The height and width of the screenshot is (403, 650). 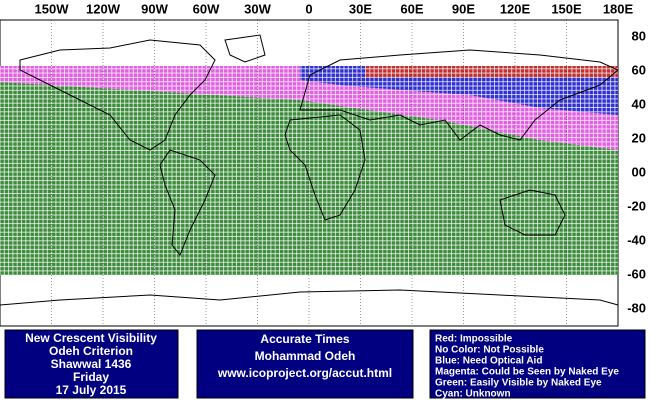 What do you see at coordinates (474, 339) in the screenshot?
I see `legend-line: Red: Impossible` at bounding box center [474, 339].